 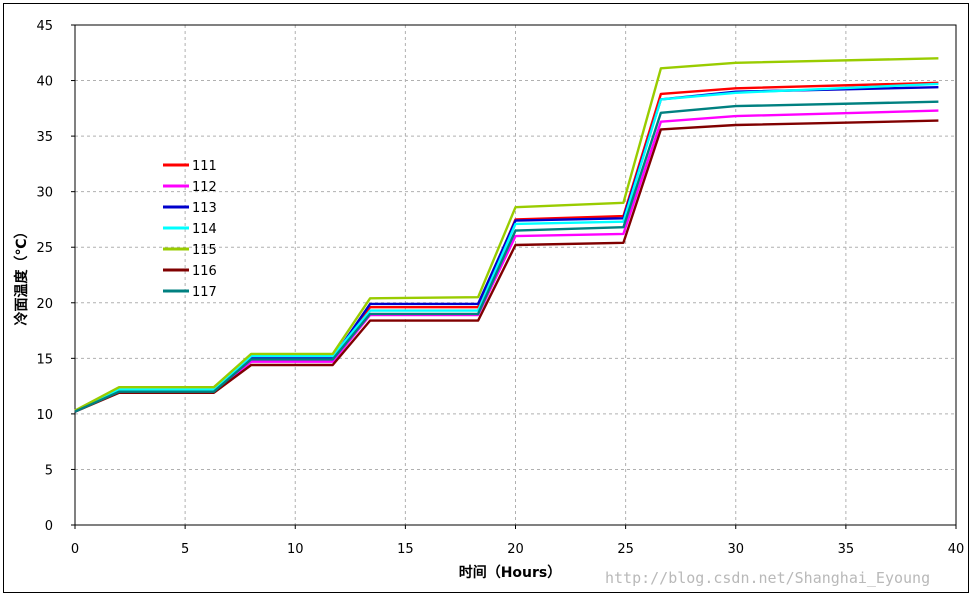 What do you see at coordinates (44, 304) in the screenshot?
I see `y-tick-label: 20` at bounding box center [44, 304].